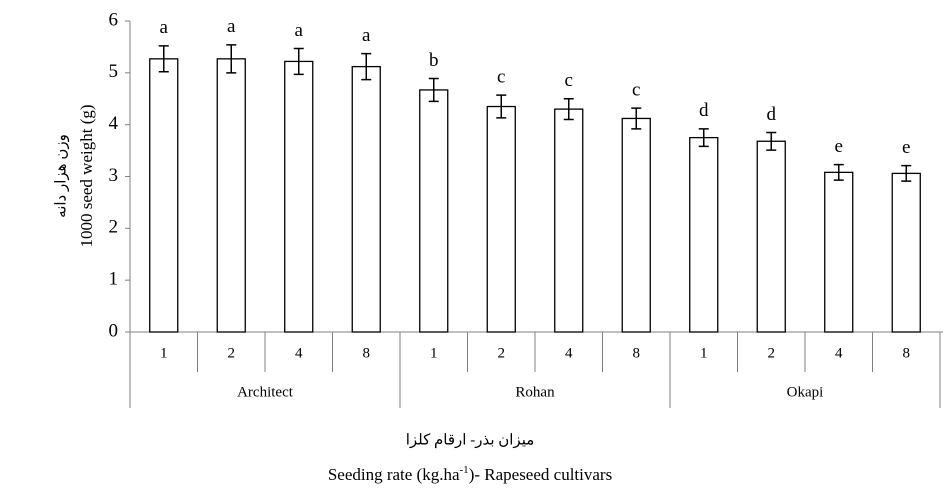 The width and height of the screenshot is (943, 488). Describe the element at coordinates (464, 470) in the screenshot. I see `x-axis-label-sup: -1` at that location.